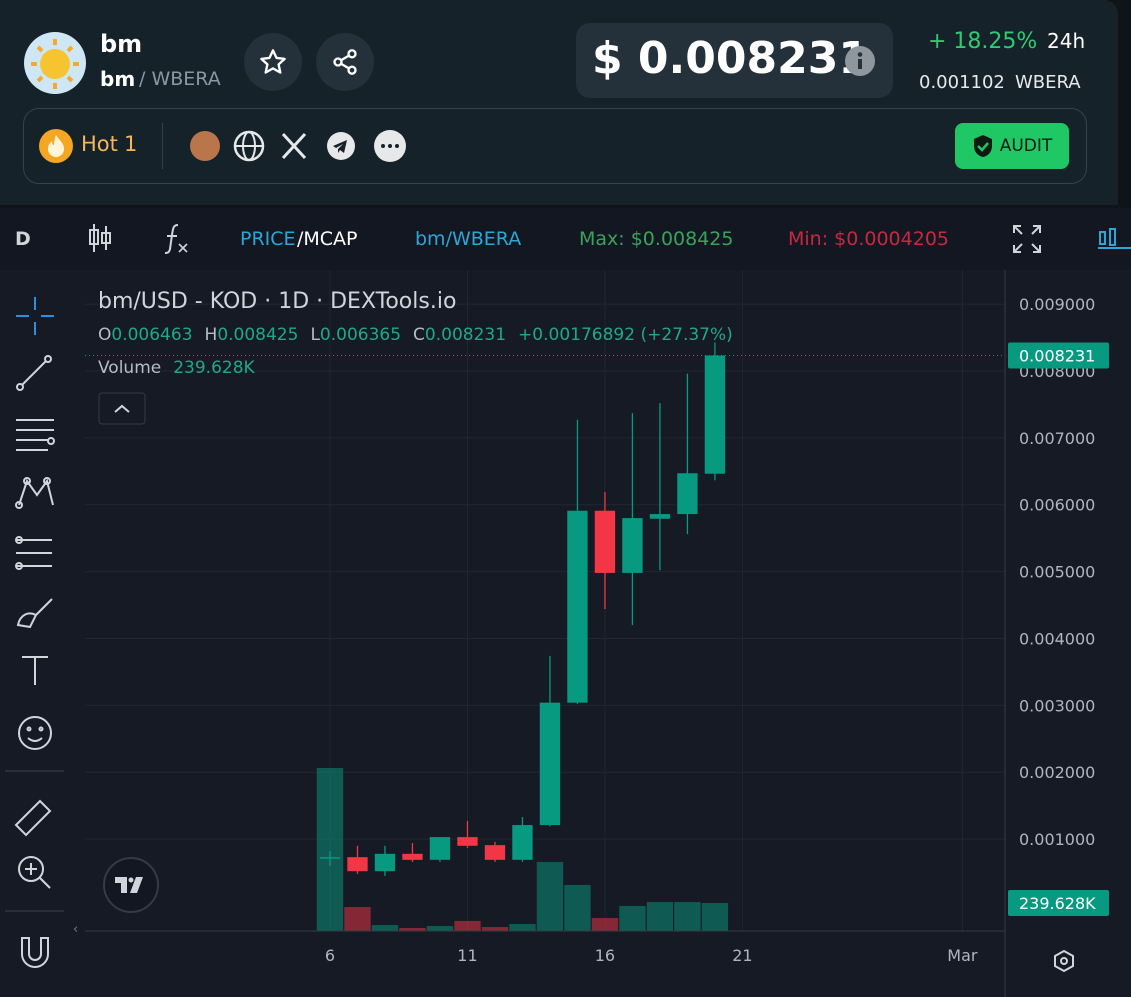 The image size is (1131, 997). Describe the element at coordinates (1066, 41) in the screenshot. I see `change-period: 24h` at that location.